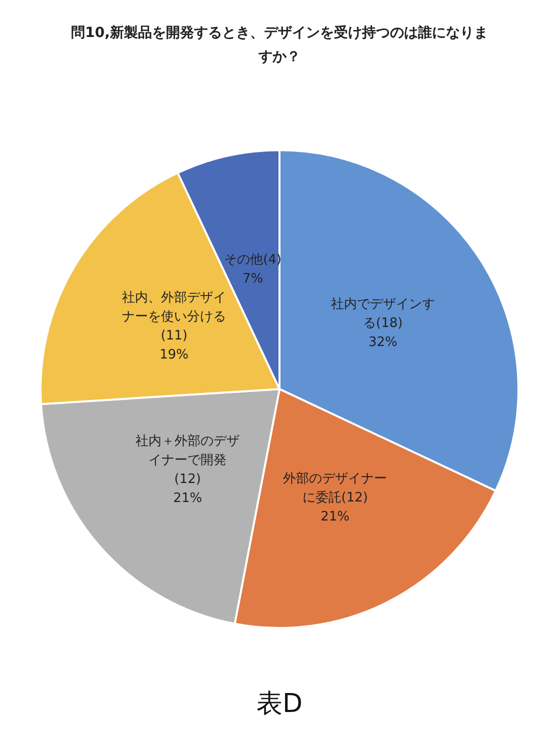  I want to click on slice-label: 外部のデザイナーに委託(12), so click(335, 489).